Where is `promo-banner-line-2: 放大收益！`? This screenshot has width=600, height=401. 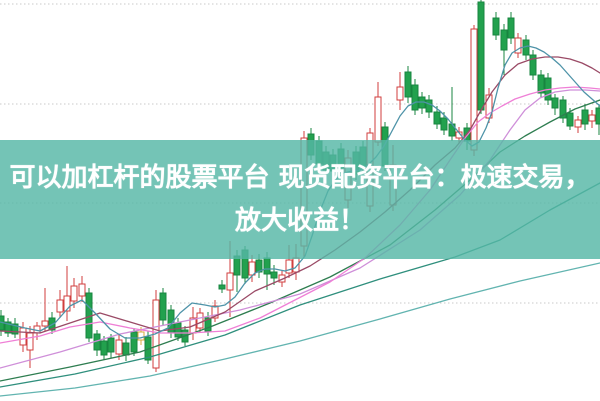 promo-banner-line-2: 放大收益！ is located at coordinates (299, 220).